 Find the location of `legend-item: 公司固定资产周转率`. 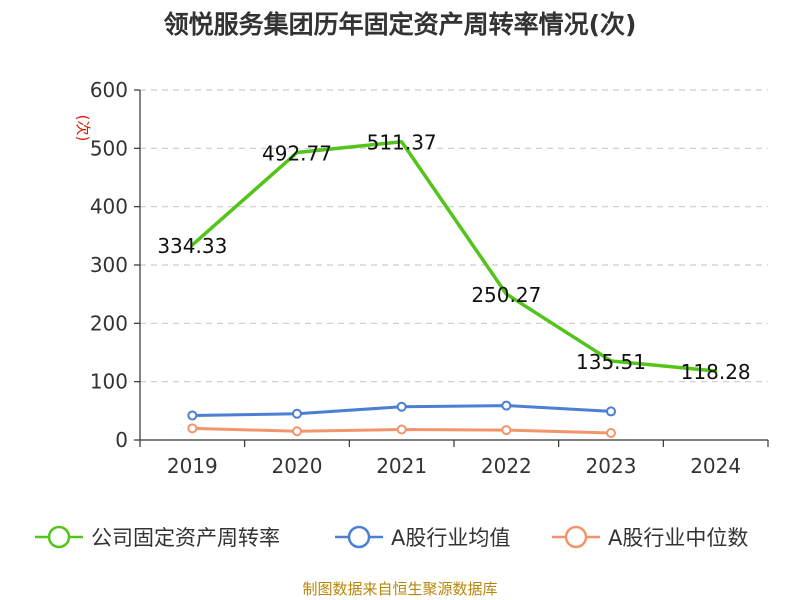

legend-item: 公司固定资产周转率 is located at coordinates (157, 537).